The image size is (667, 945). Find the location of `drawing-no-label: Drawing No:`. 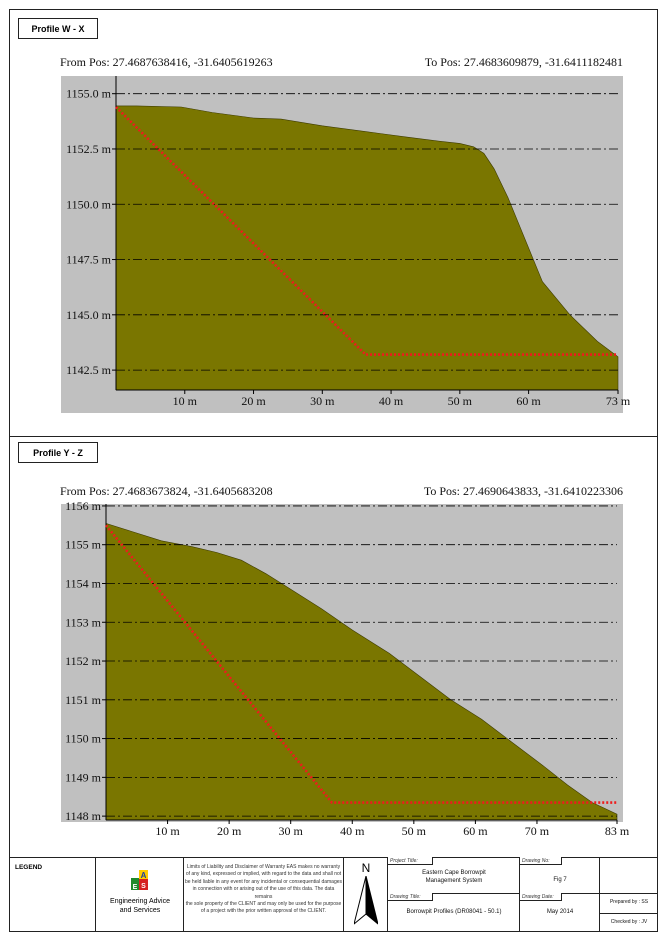

drawing-no-label: Drawing No: is located at coordinates (541, 861).